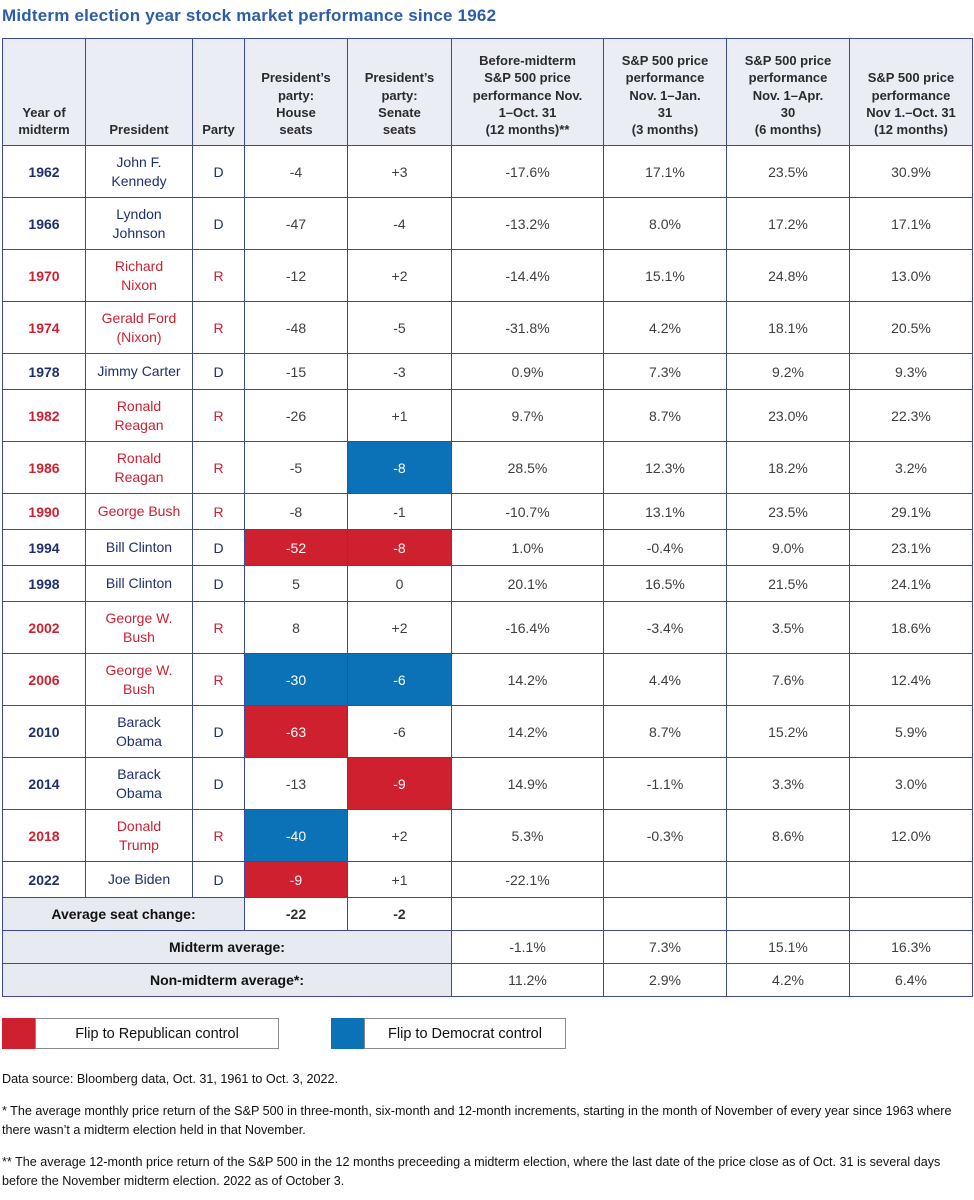 The height and width of the screenshot is (1200, 974). Describe the element at coordinates (139, 583) in the screenshot. I see `president-cell: Bill Clinton` at that location.